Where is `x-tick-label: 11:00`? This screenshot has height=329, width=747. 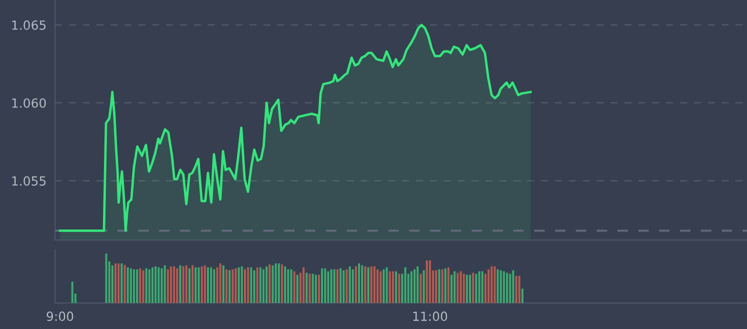
x-tick-label: 11:00 is located at coordinates (430, 317).